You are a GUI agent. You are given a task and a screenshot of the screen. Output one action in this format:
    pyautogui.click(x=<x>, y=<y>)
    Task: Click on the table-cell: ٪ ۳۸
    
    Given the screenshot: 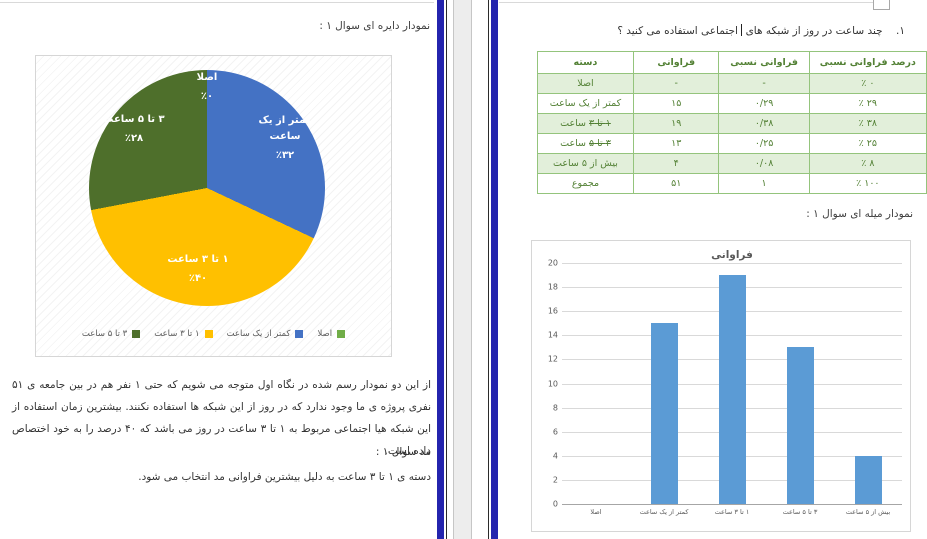 What is the action you would take?
    pyautogui.click(x=867, y=123)
    